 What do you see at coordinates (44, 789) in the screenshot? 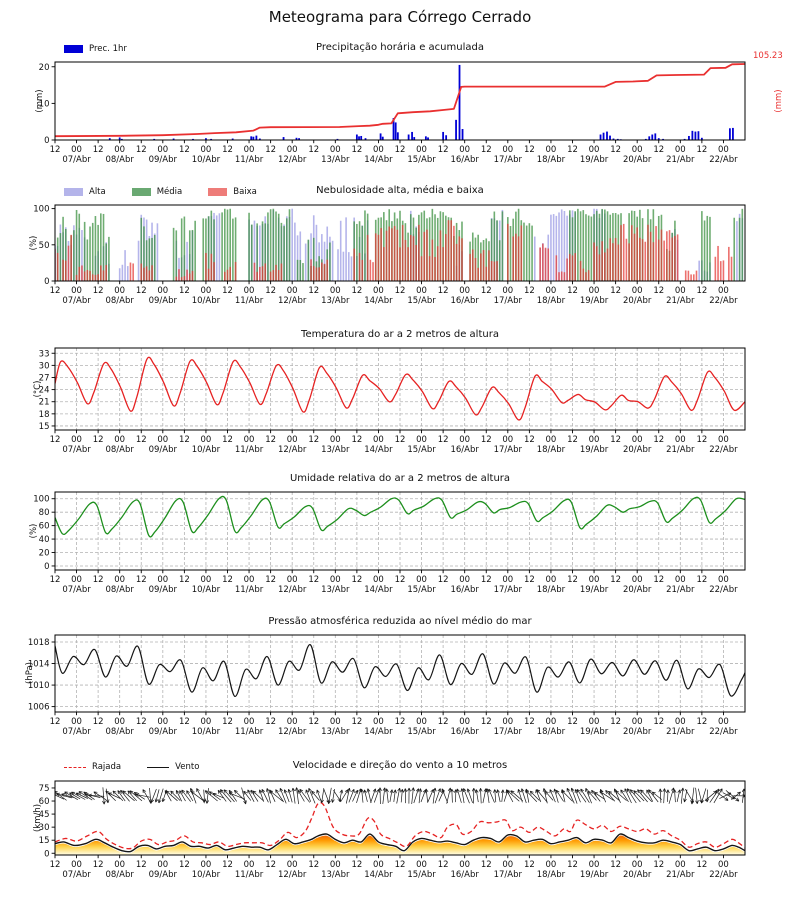
I see `svg-text: 75` at bounding box center [44, 789].